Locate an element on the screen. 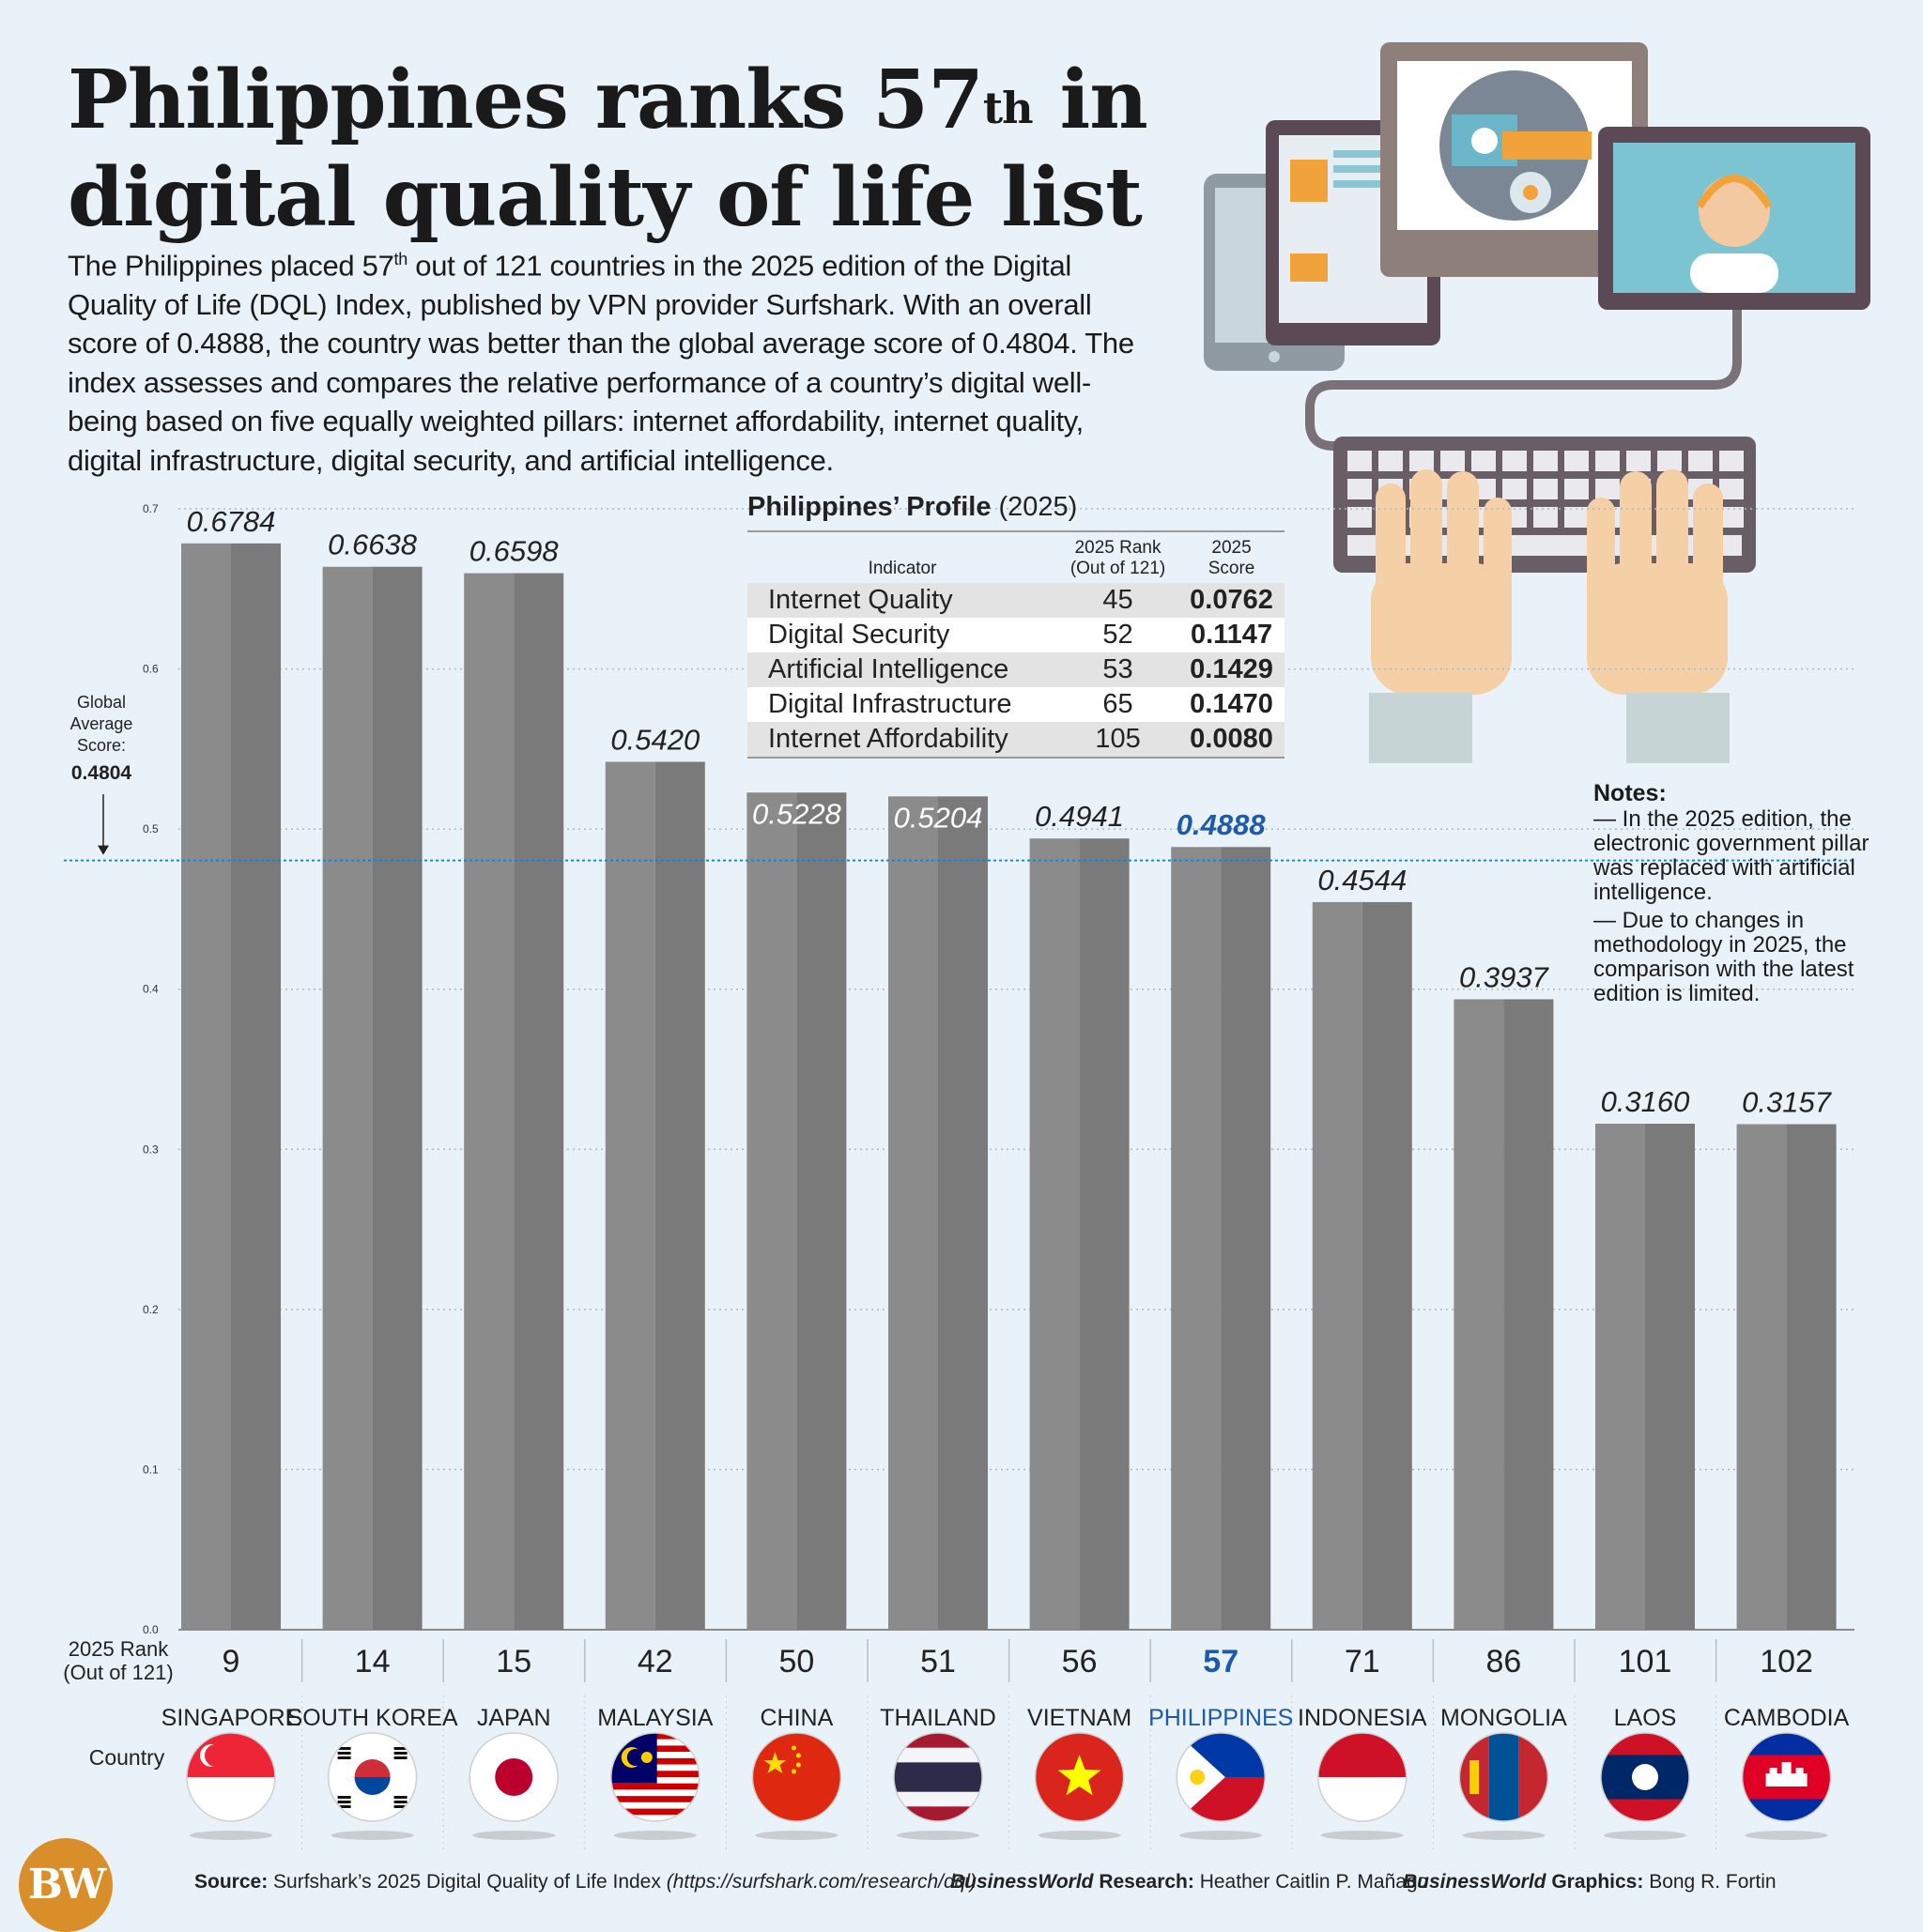 Image resolution: width=1923 pixels, height=1932 pixels. graphics-credit: BusinessWorld Graphics: Bong R. Fortin is located at coordinates (1590, 1882).